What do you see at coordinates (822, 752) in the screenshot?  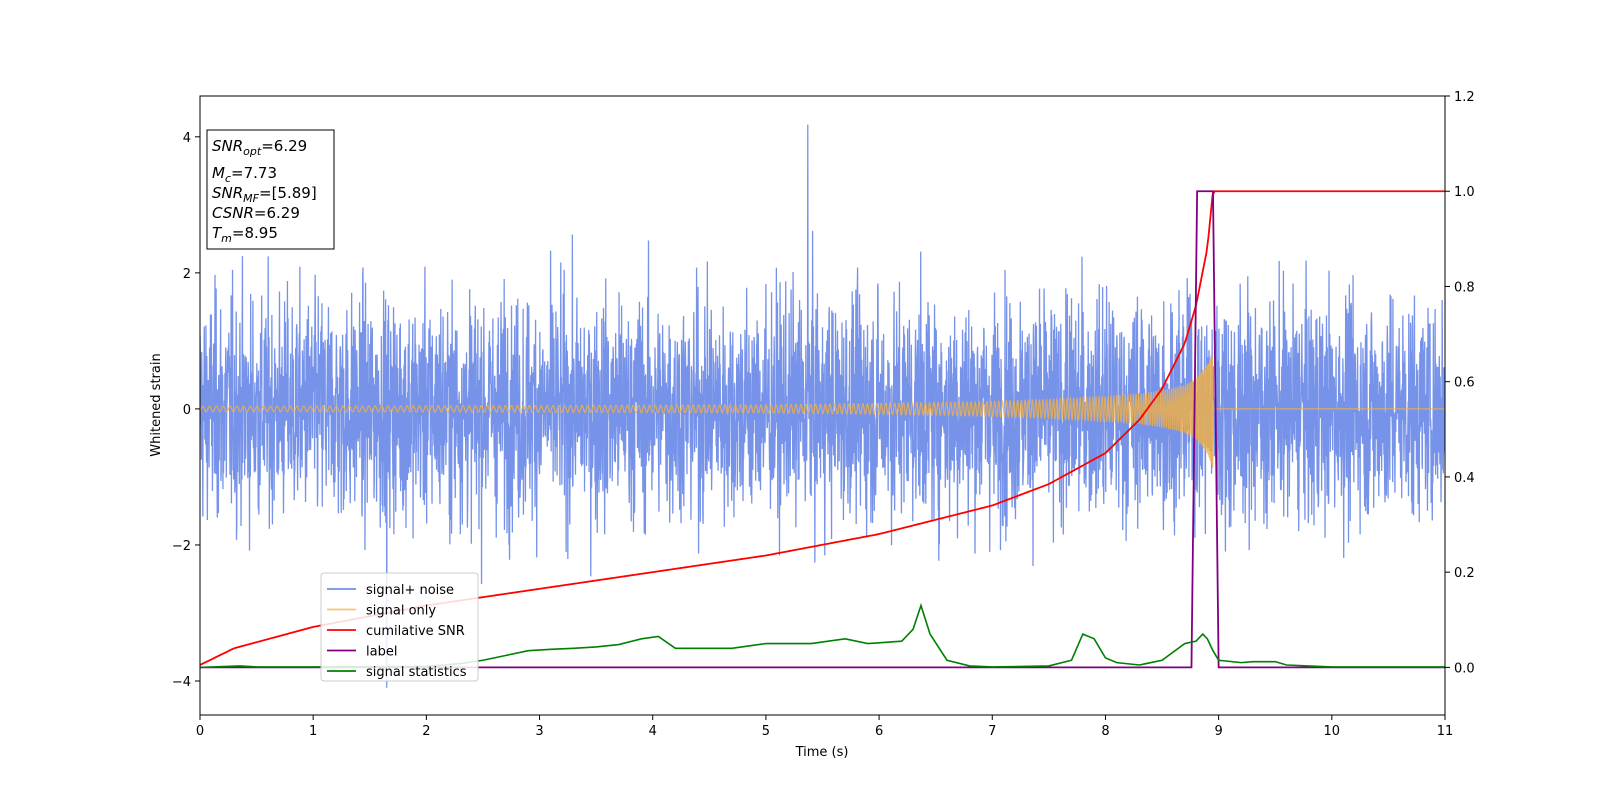 I see `x-axis-label: Time (s)` at bounding box center [822, 752].